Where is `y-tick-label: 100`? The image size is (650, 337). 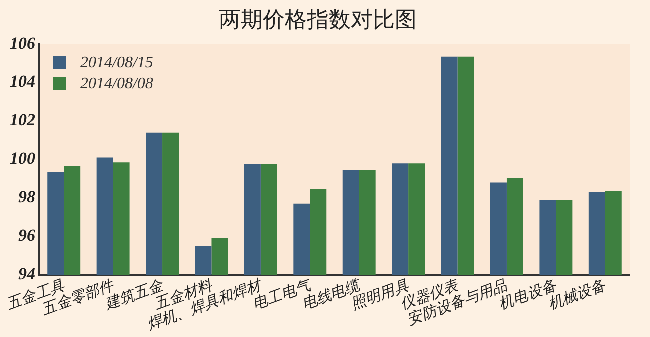
y-tick-label: 100 is located at coordinates (23, 158).